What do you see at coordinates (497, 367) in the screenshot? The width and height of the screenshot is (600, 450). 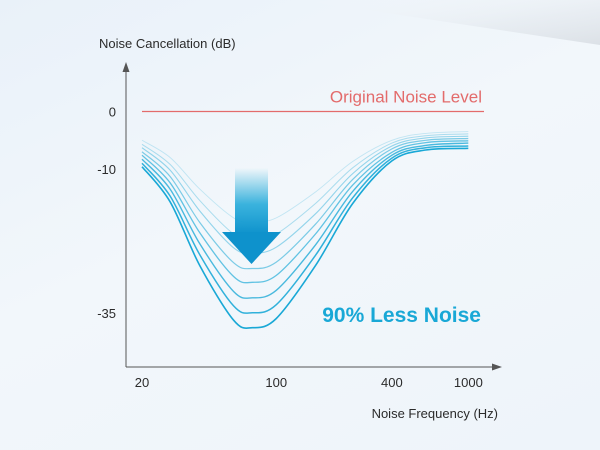 I see `x-axis-arrowhead` at bounding box center [497, 367].